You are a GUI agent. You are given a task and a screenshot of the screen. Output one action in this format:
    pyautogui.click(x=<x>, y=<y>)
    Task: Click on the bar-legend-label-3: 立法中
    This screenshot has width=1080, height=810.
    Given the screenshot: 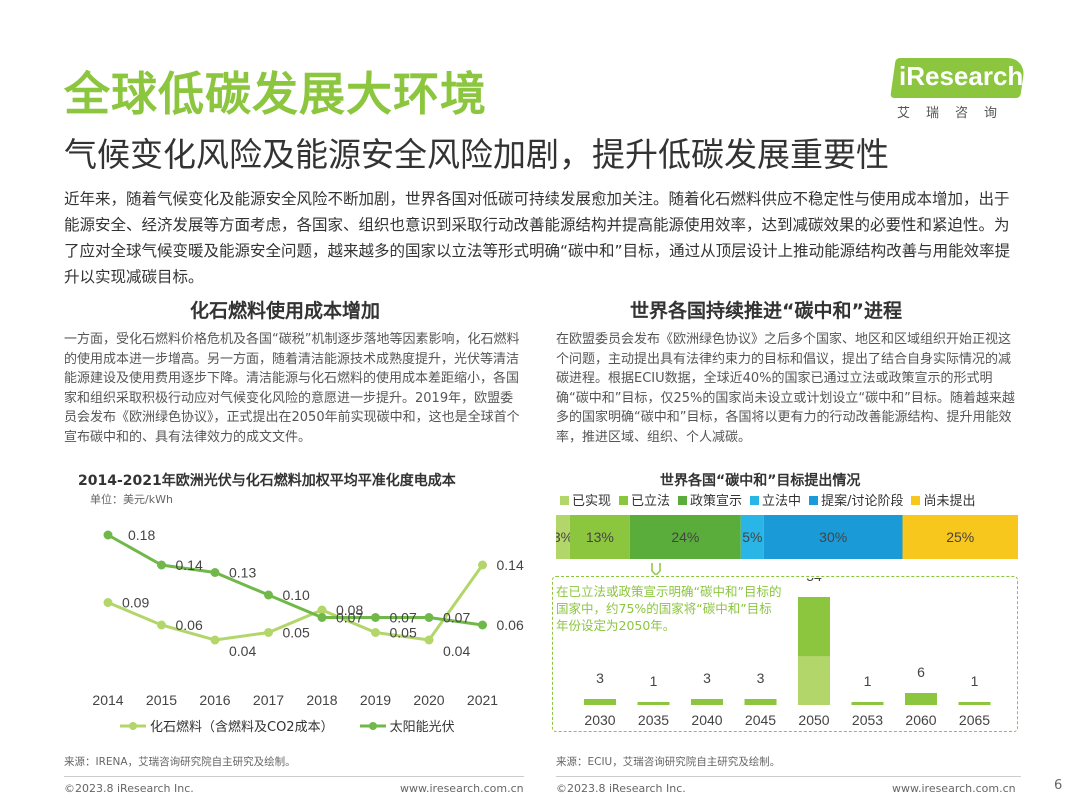 What is the action you would take?
    pyautogui.click(x=782, y=501)
    